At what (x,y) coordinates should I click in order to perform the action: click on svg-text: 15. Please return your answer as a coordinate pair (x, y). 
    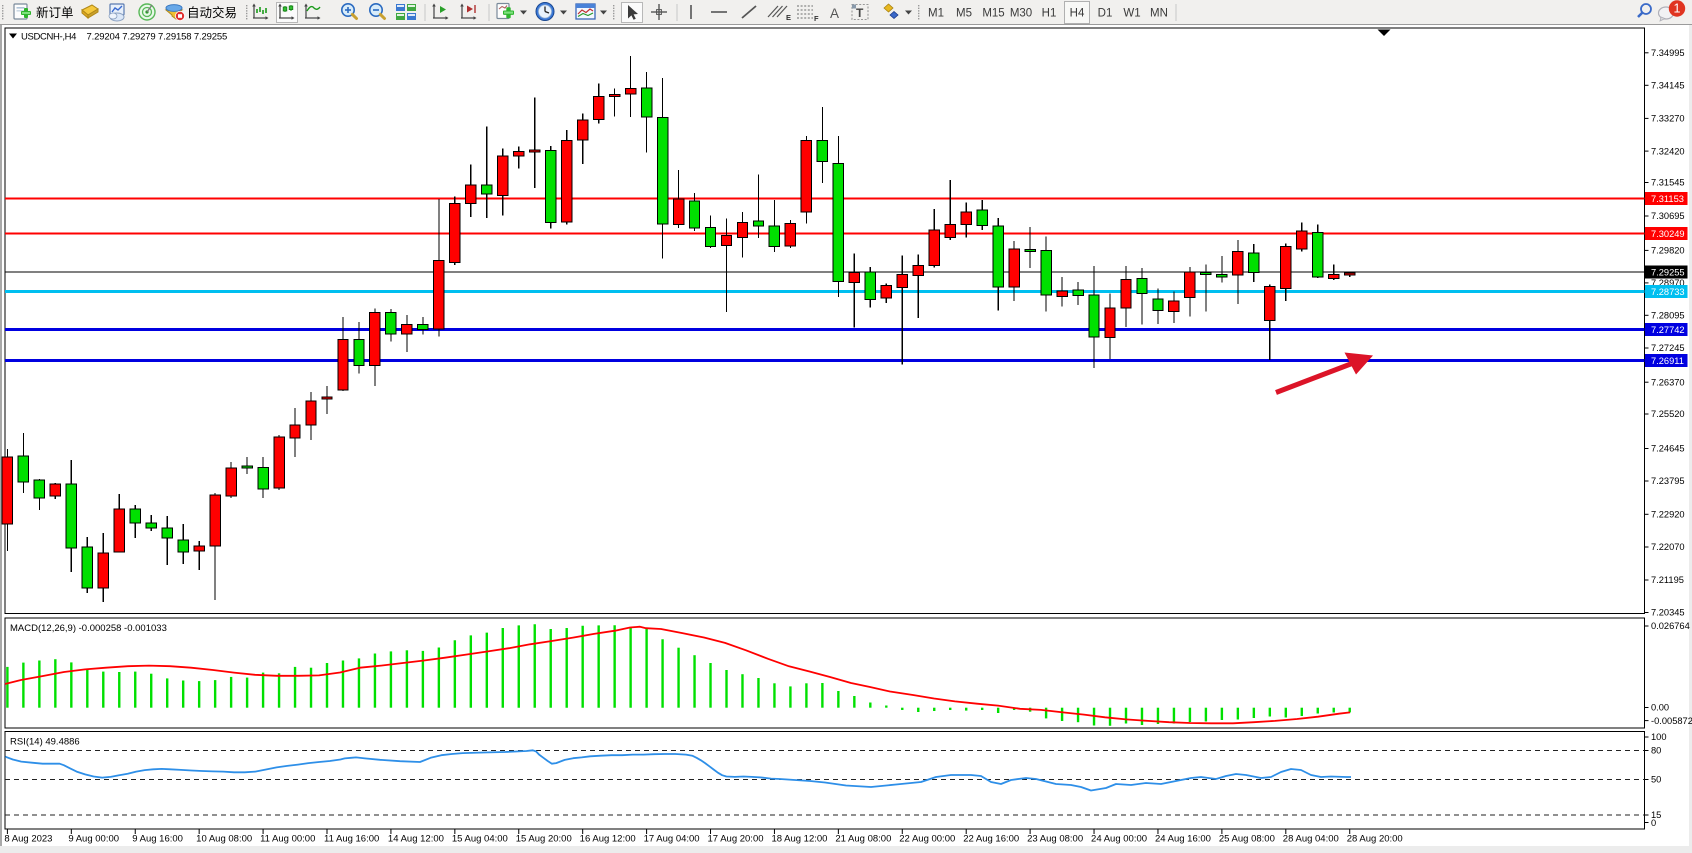
    Looking at the image, I should click on (1656, 815).